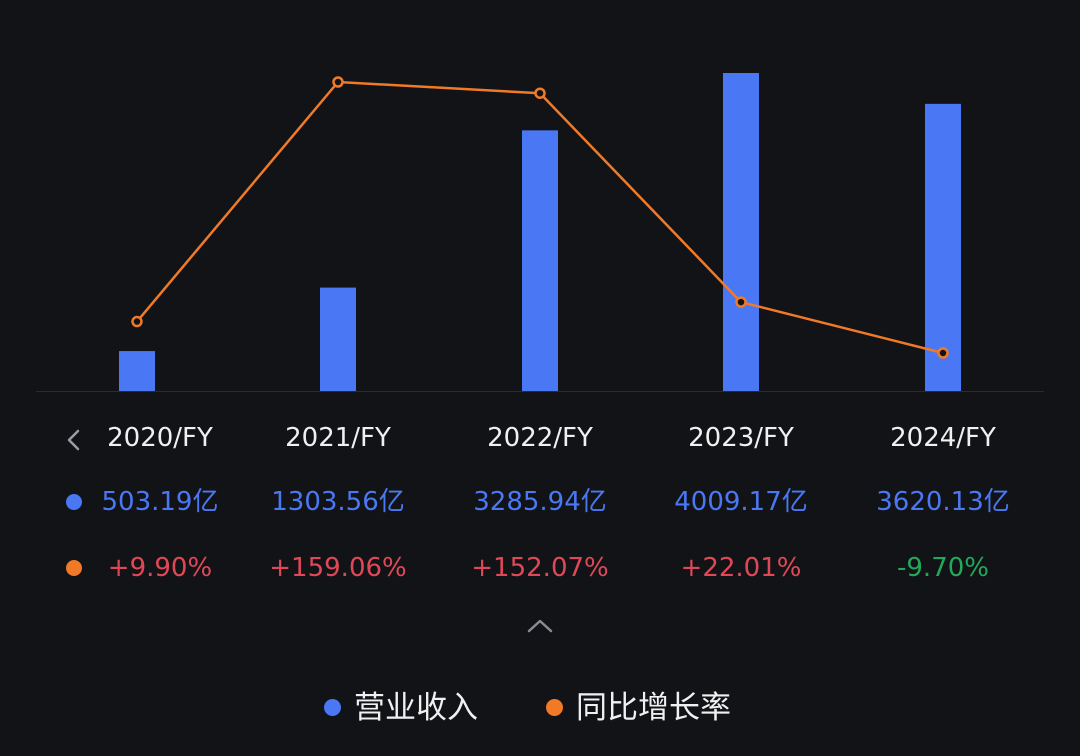 The image size is (1080, 756). I want to click on growth-legend-dot, so click(74, 568).